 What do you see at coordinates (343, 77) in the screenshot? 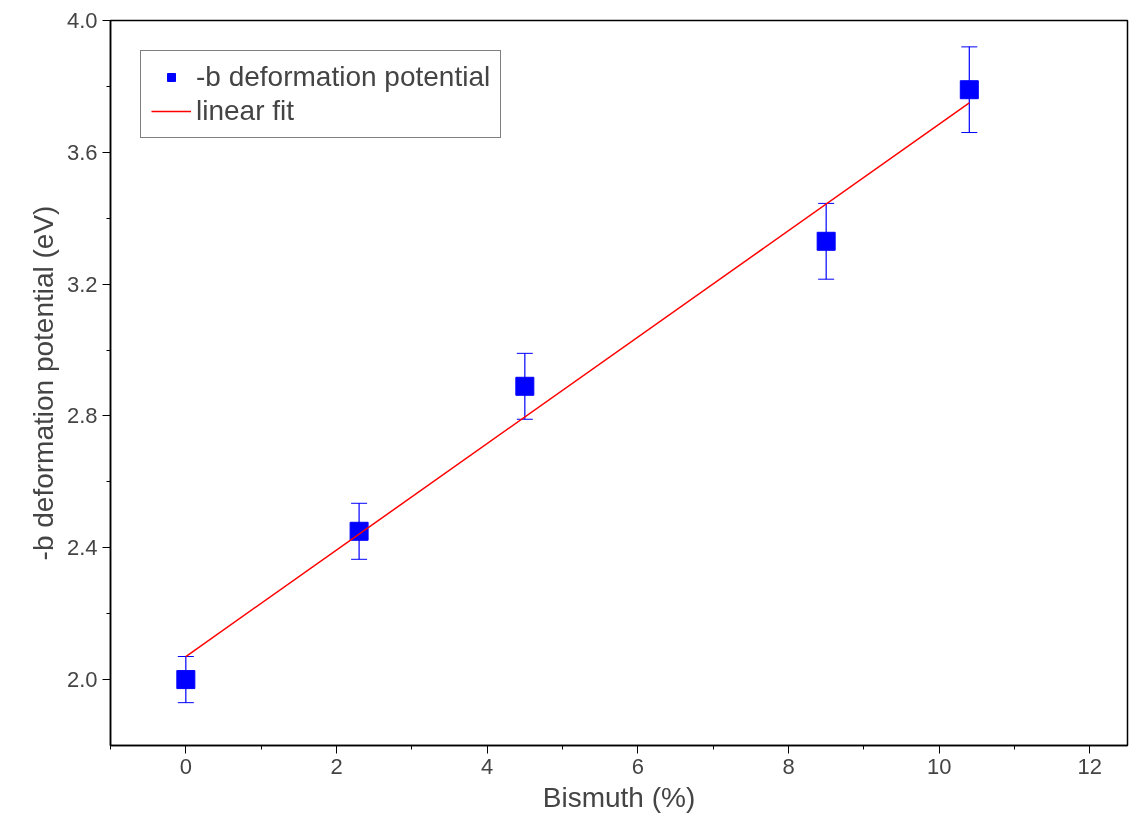
I see `legend-label: -b deformation potential` at bounding box center [343, 77].